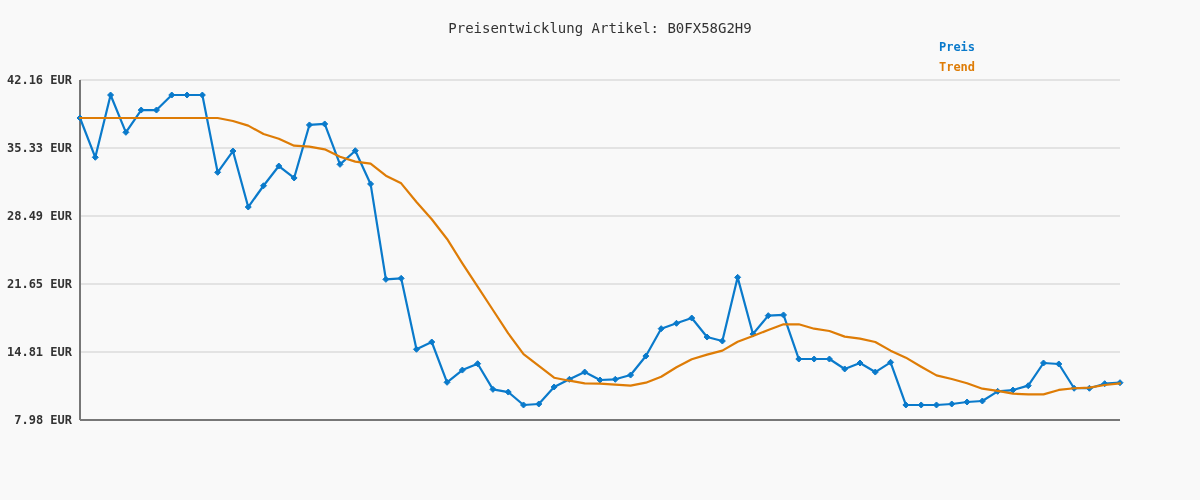  What do you see at coordinates (39, 216) in the screenshot?
I see `y-tick-label: 28.49 EUR` at bounding box center [39, 216].